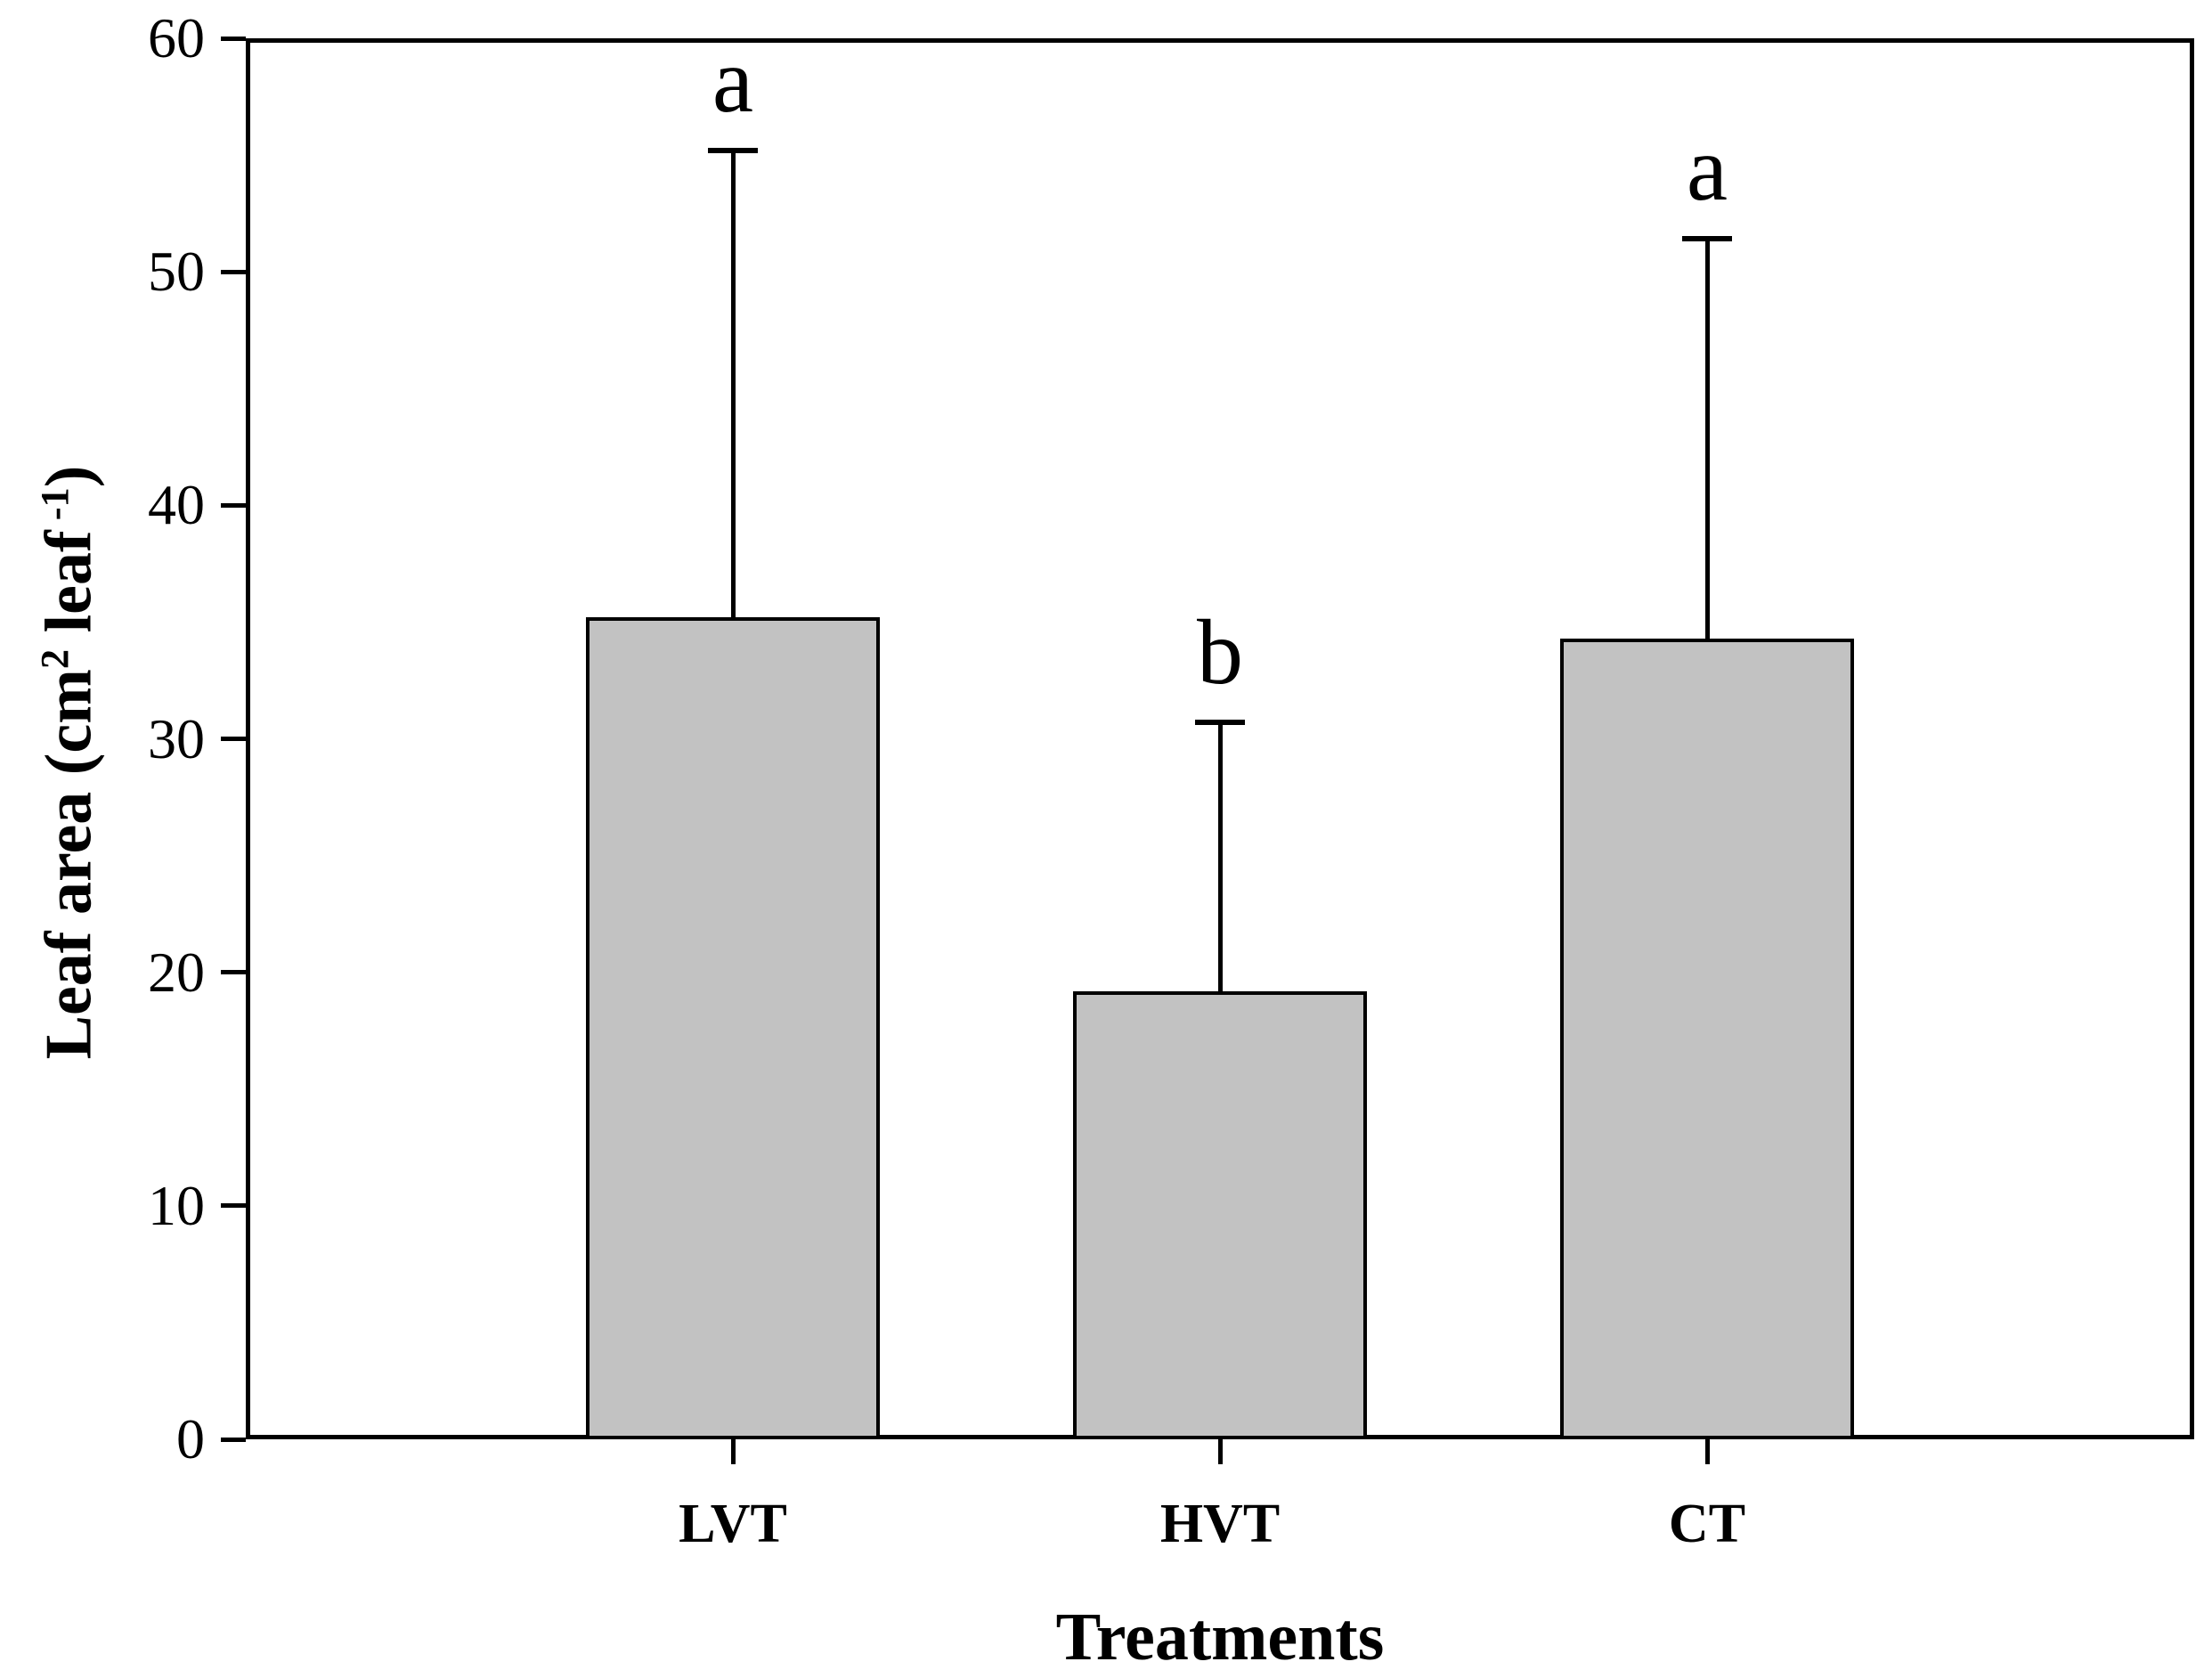 The width and height of the screenshot is (2212, 1678). I want to click on y-axis-tick-label: 10, so click(176, 1205).